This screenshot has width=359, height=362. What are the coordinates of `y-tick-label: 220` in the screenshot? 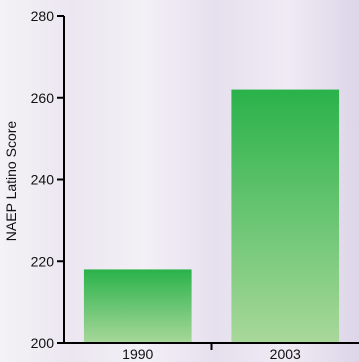 It's located at (43, 261).